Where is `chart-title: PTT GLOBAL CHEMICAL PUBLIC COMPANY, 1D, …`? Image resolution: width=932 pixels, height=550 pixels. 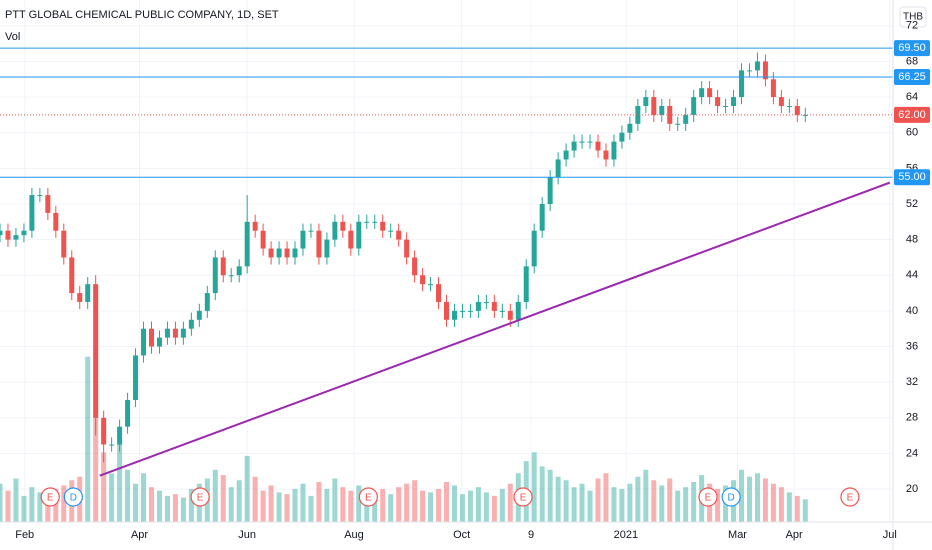
chart-title: PTT GLOBAL CHEMICAL PUBLIC COMPANY, 1D, … is located at coordinates (142, 15).